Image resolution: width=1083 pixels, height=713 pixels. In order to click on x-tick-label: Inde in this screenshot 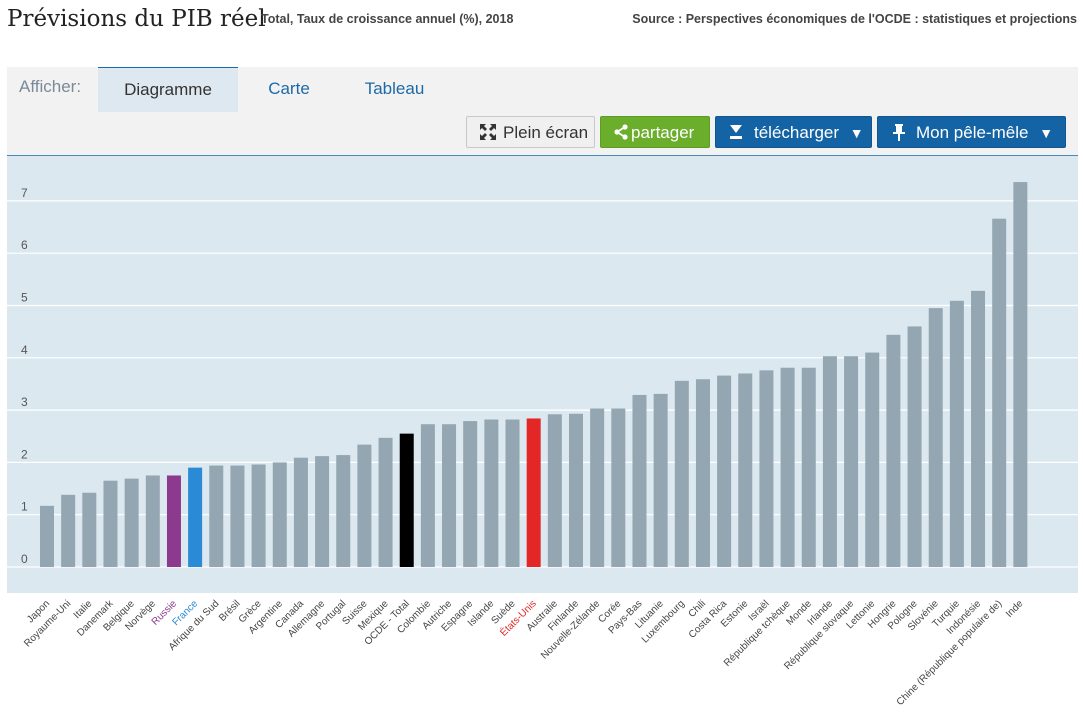, I will do `click(1015, 609)`.